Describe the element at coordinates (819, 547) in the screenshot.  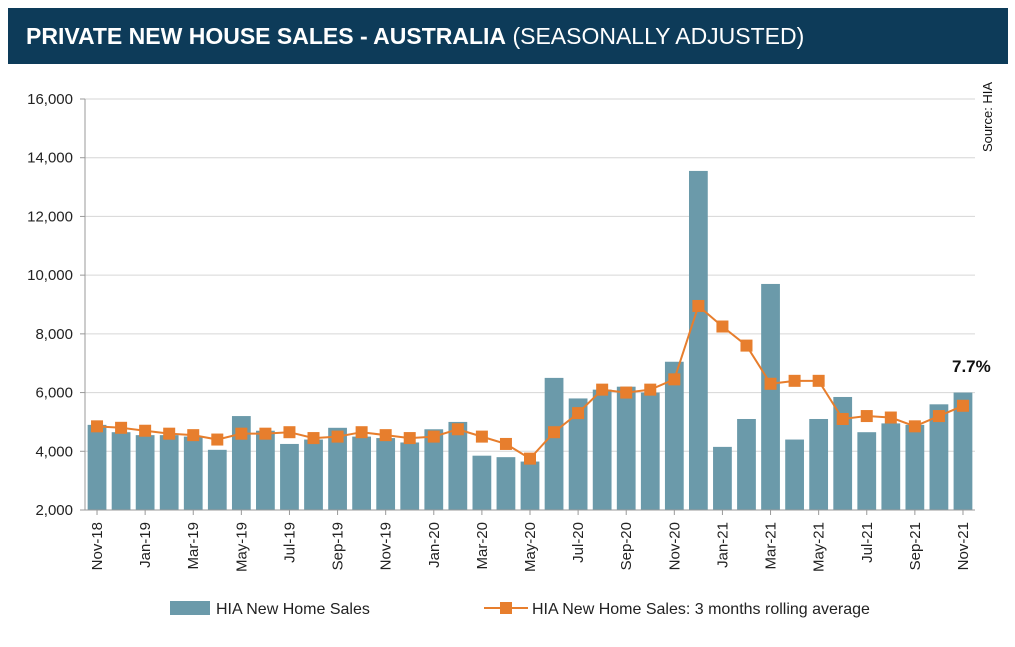
I see `x-tick-label: May-21` at that location.